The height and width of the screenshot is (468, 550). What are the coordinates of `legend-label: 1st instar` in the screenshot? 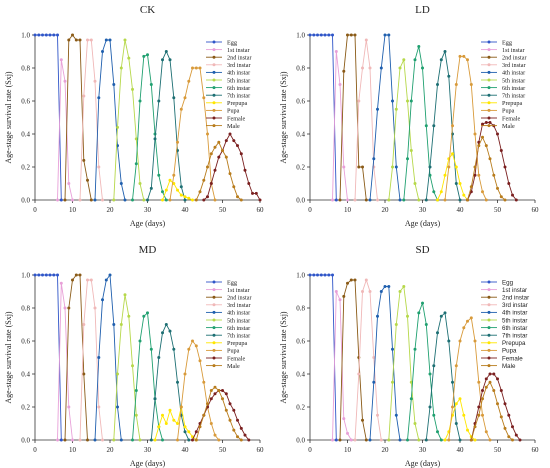 It's located at (238, 50).